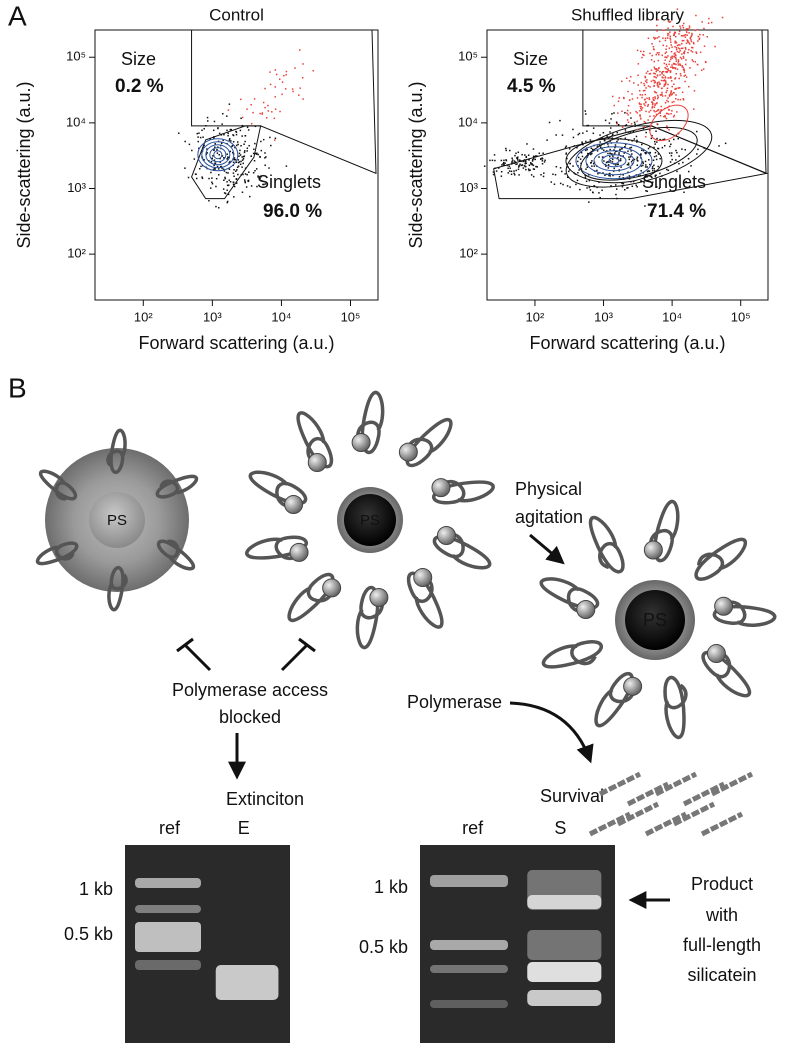  What do you see at coordinates (265, 799) in the screenshot?
I see `extinction-label: Extinciton` at bounding box center [265, 799].